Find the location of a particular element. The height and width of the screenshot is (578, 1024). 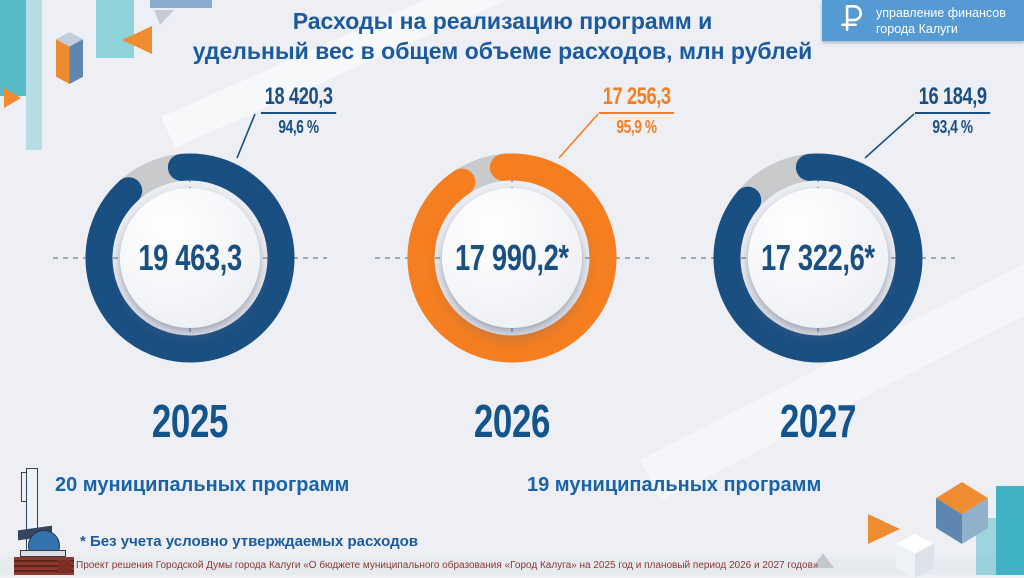

callout-2027: 16 184,9 93,4 % is located at coordinates (953, 111).